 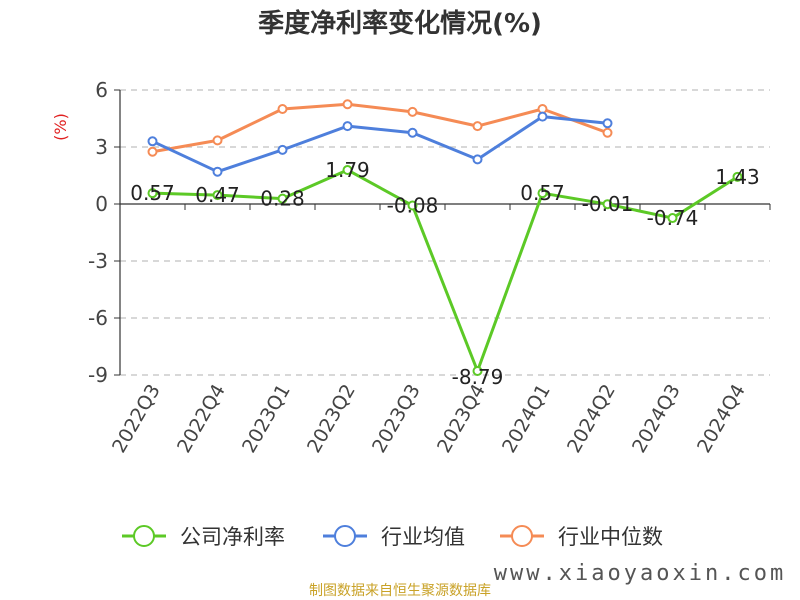 I want to click on x-tick-label: 2022Q4, so click(x=201, y=419).